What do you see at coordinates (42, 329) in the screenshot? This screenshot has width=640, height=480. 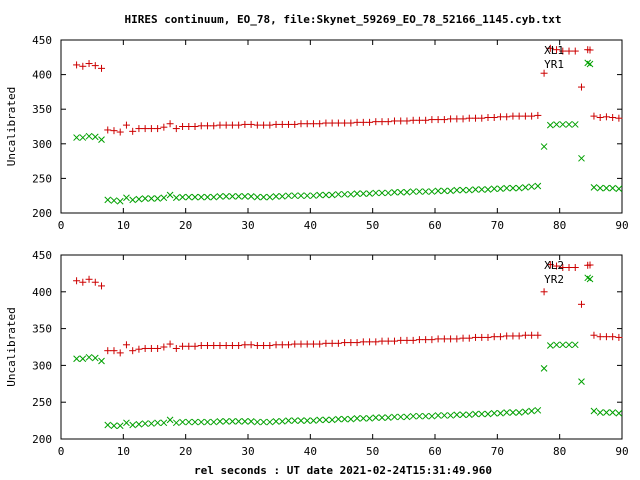 I see `y-tick-label: 350` at bounding box center [42, 329].